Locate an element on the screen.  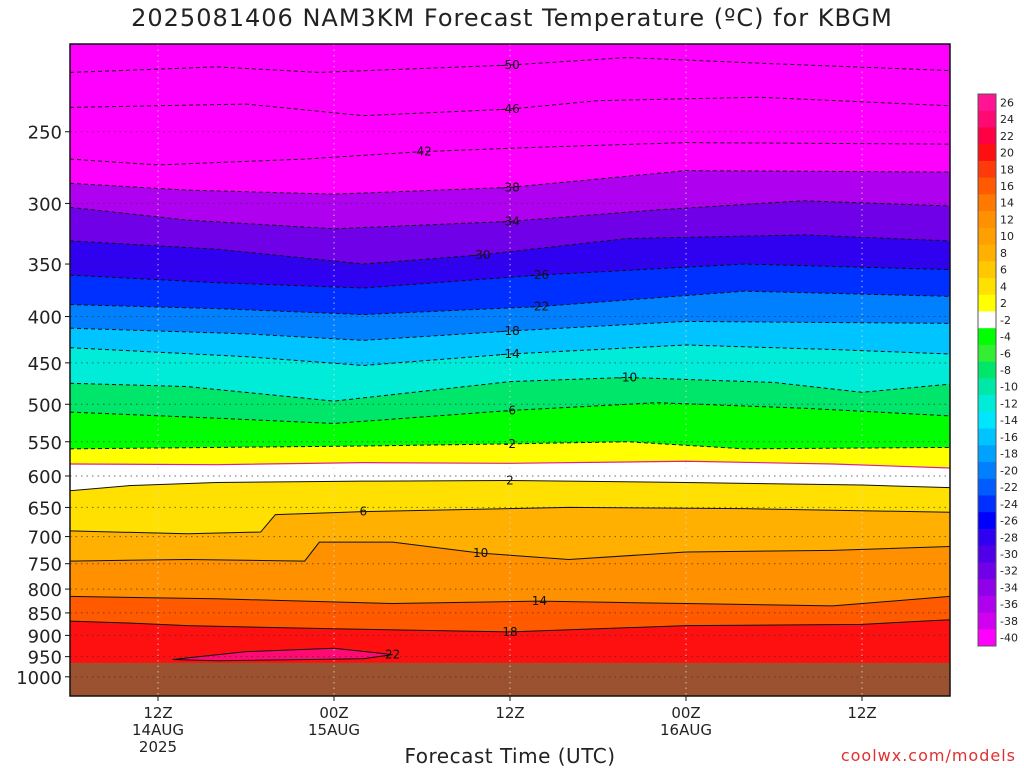
colorbar-label: -8 is located at coordinates (1005, 370).